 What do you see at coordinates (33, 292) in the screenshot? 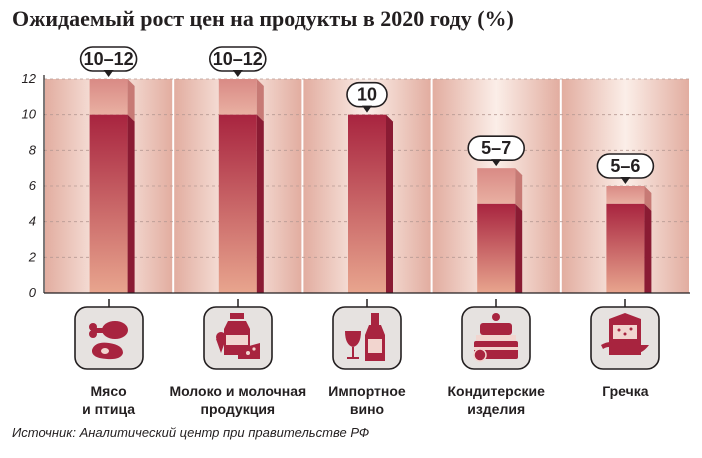
I see `y-tick-label: 0` at bounding box center [33, 292].